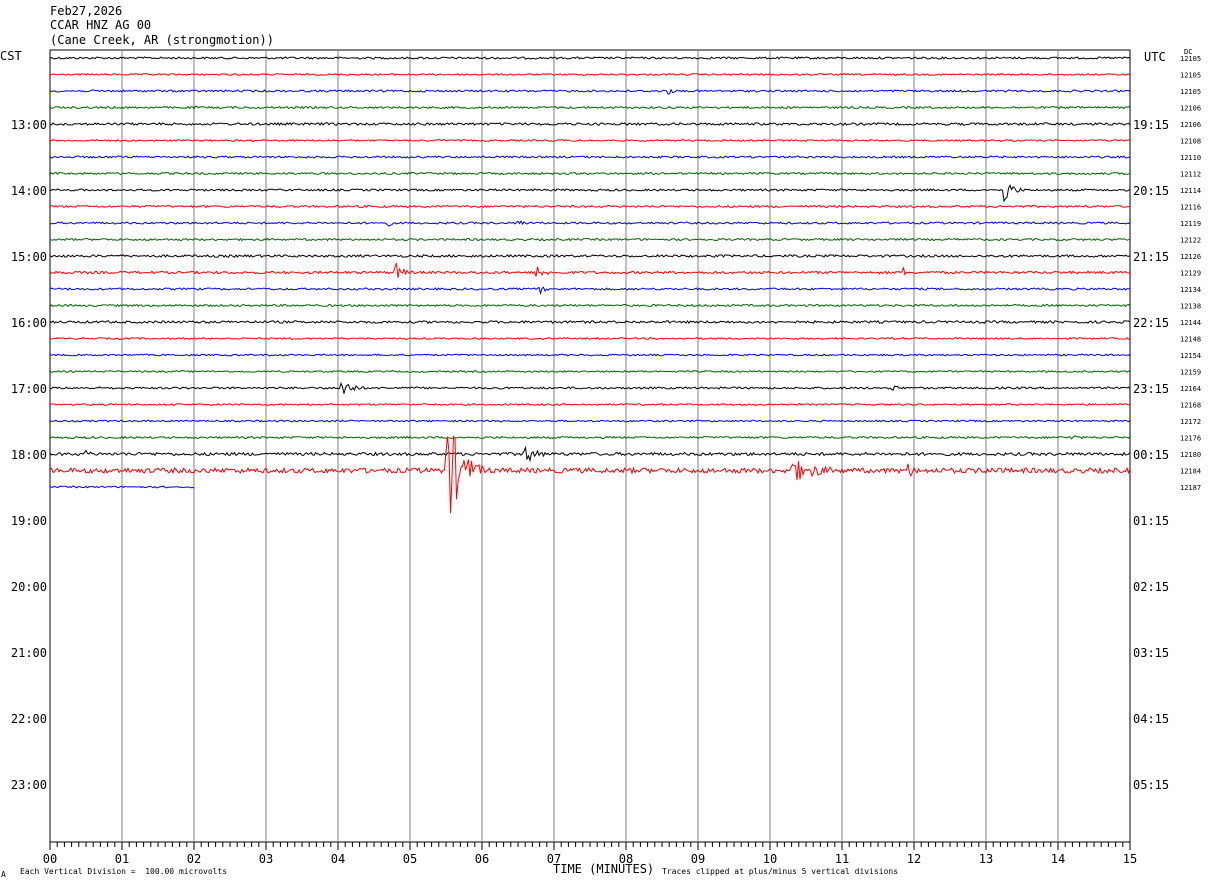  Describe the element at coordinates (1190, 290) in the screenshot. I see `dc-offset-label: 12134` at that location.